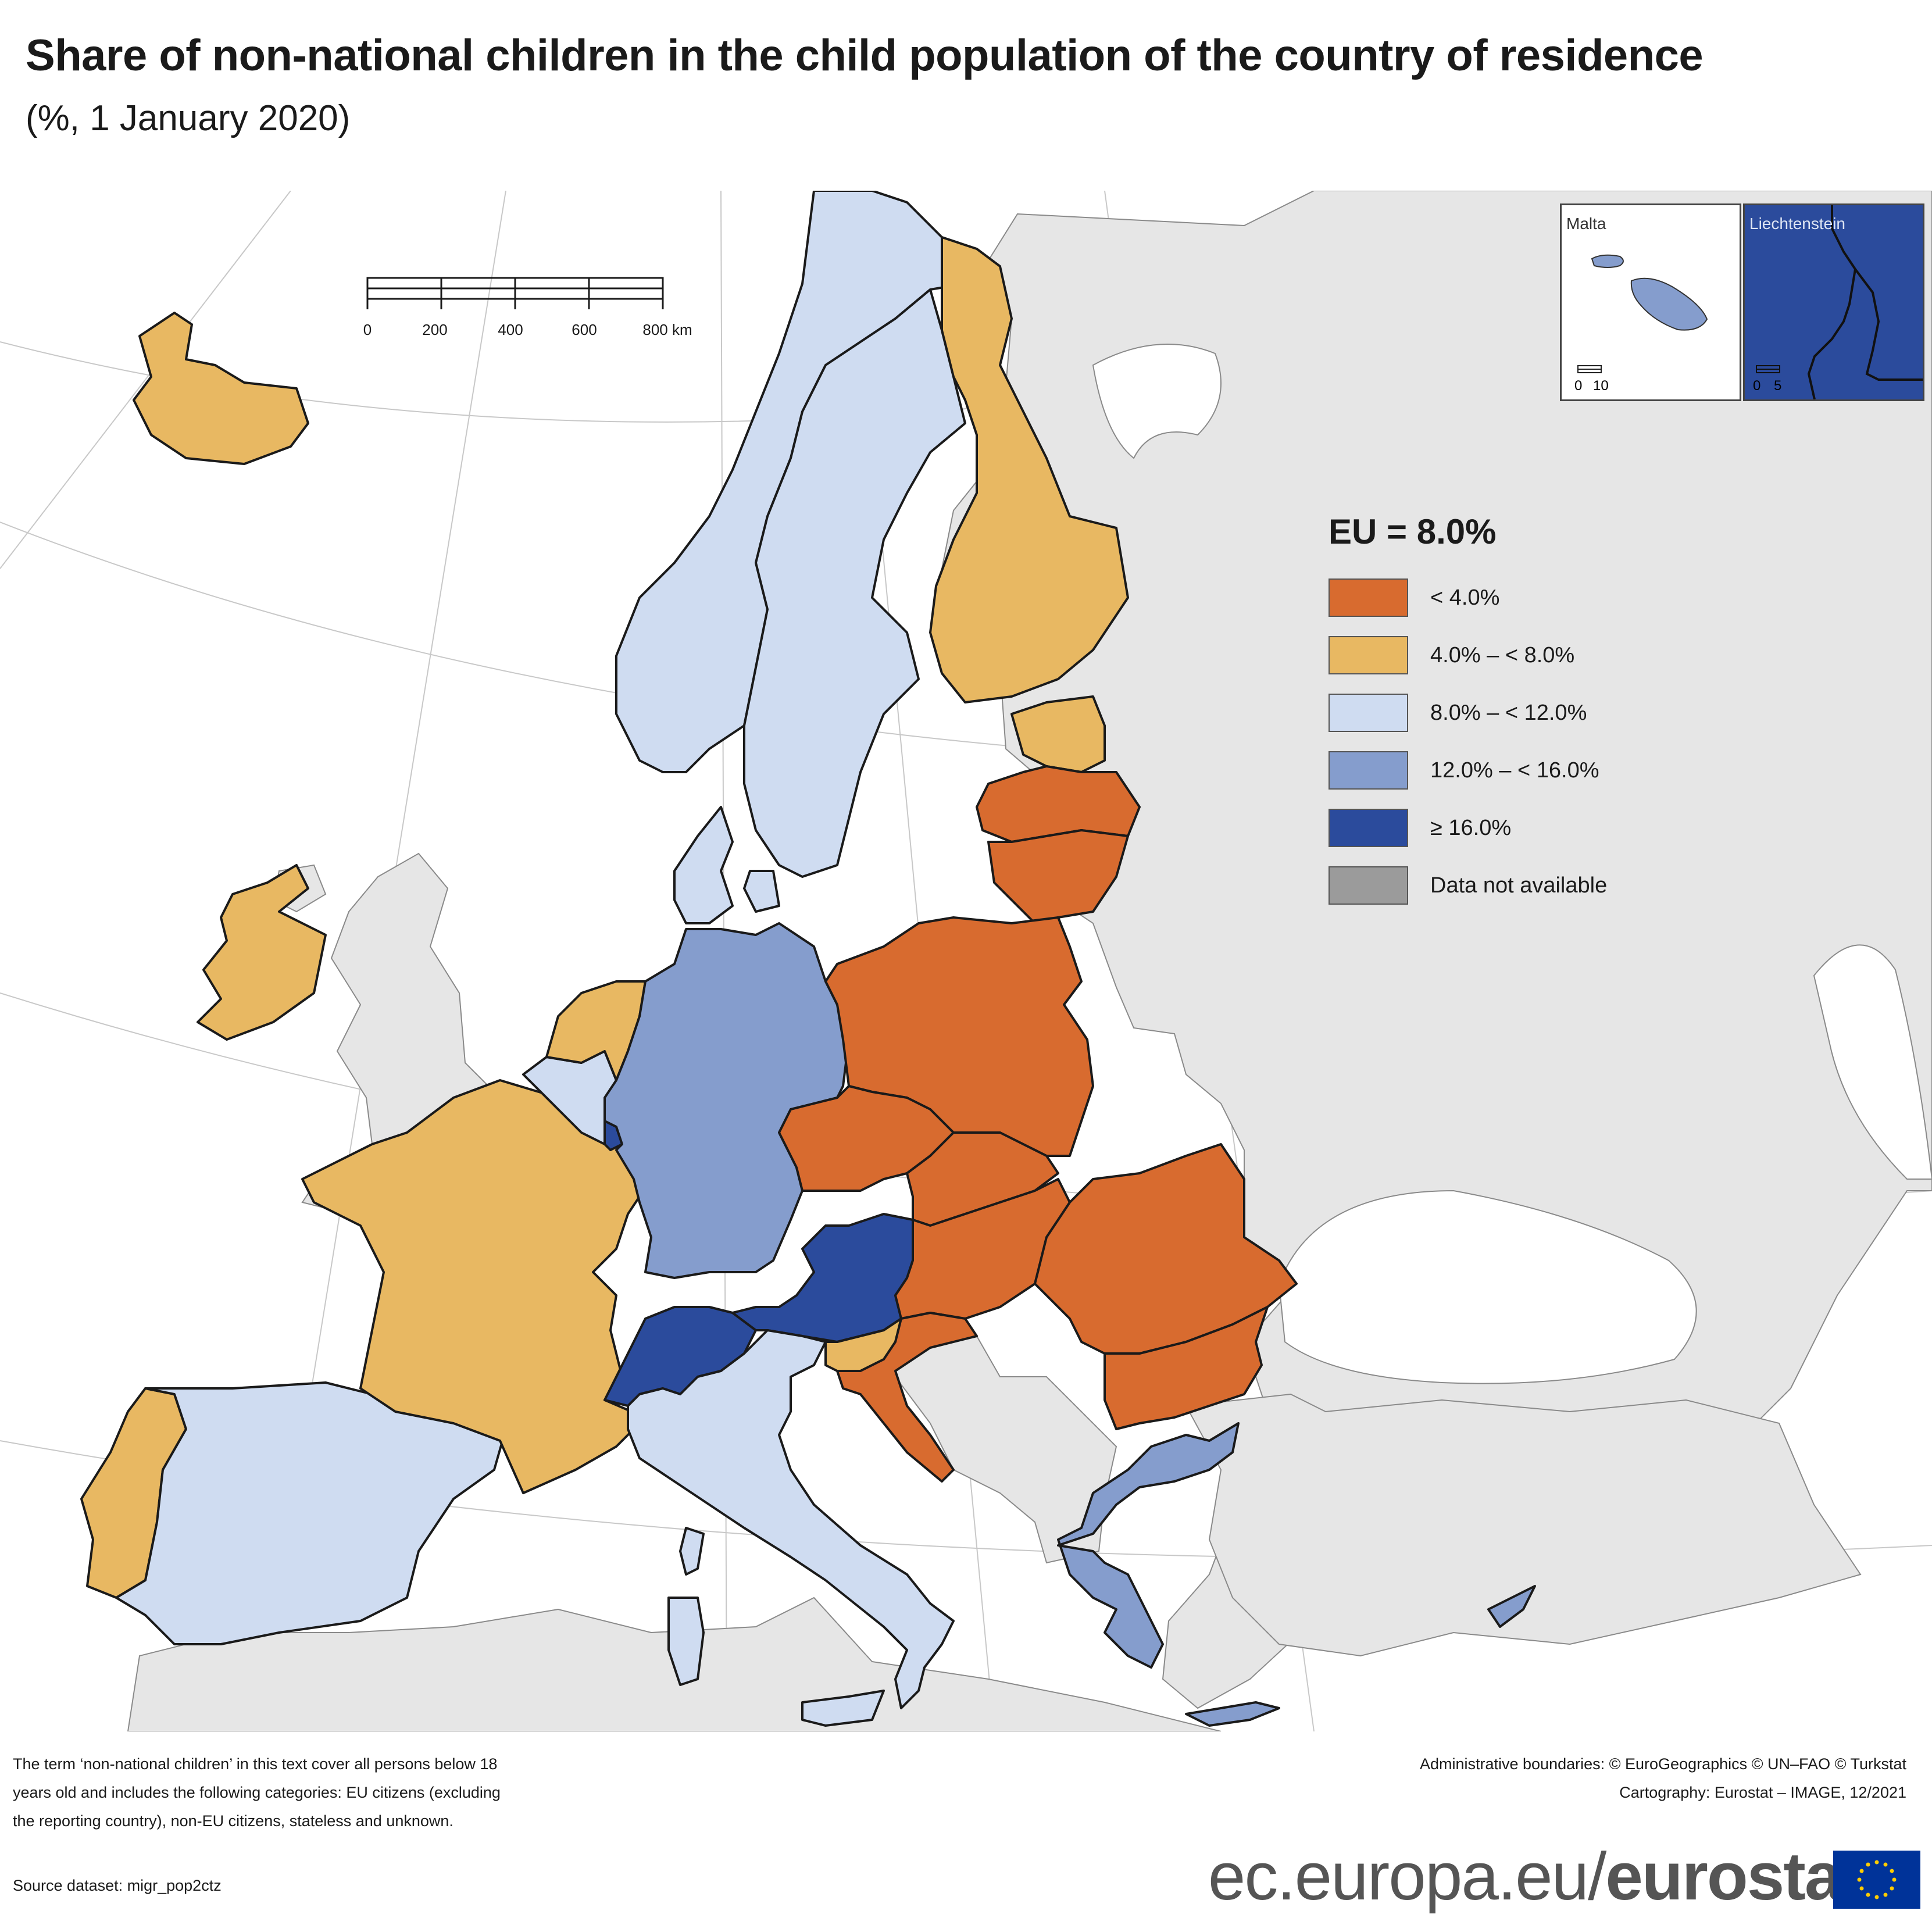  Describe the element at coordinates (515, 293) in the screenshot. I see `scale-bar` at that location.